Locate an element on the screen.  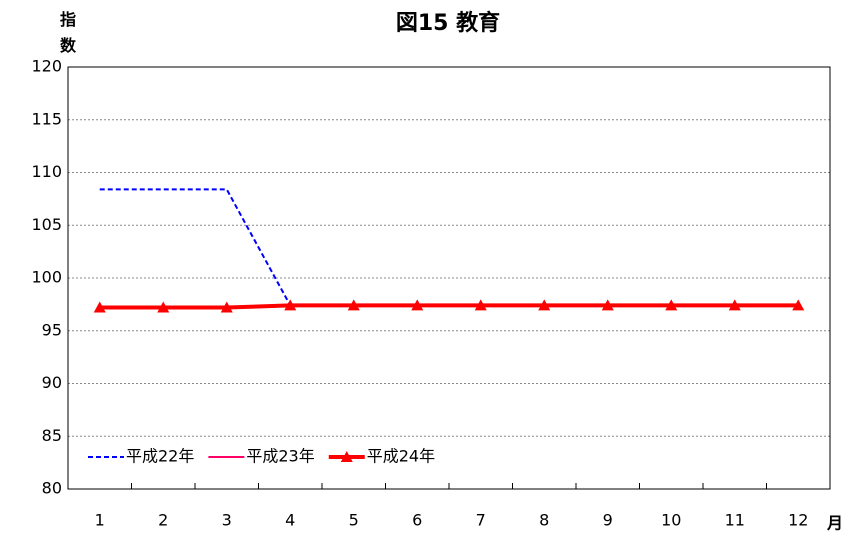
x-tick-label: 7 is located at coordinates (481, 520).